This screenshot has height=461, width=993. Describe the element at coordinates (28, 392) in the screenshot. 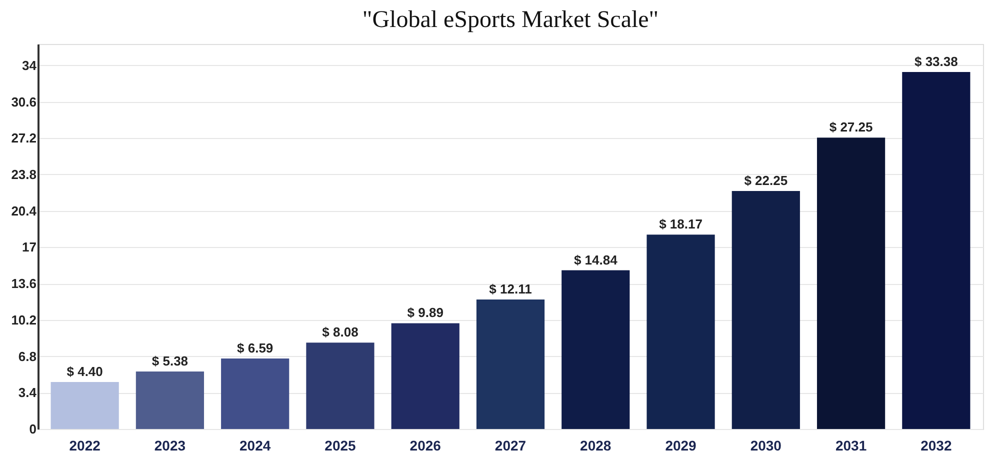

I see `y-tick-label: 3.4` at that location.